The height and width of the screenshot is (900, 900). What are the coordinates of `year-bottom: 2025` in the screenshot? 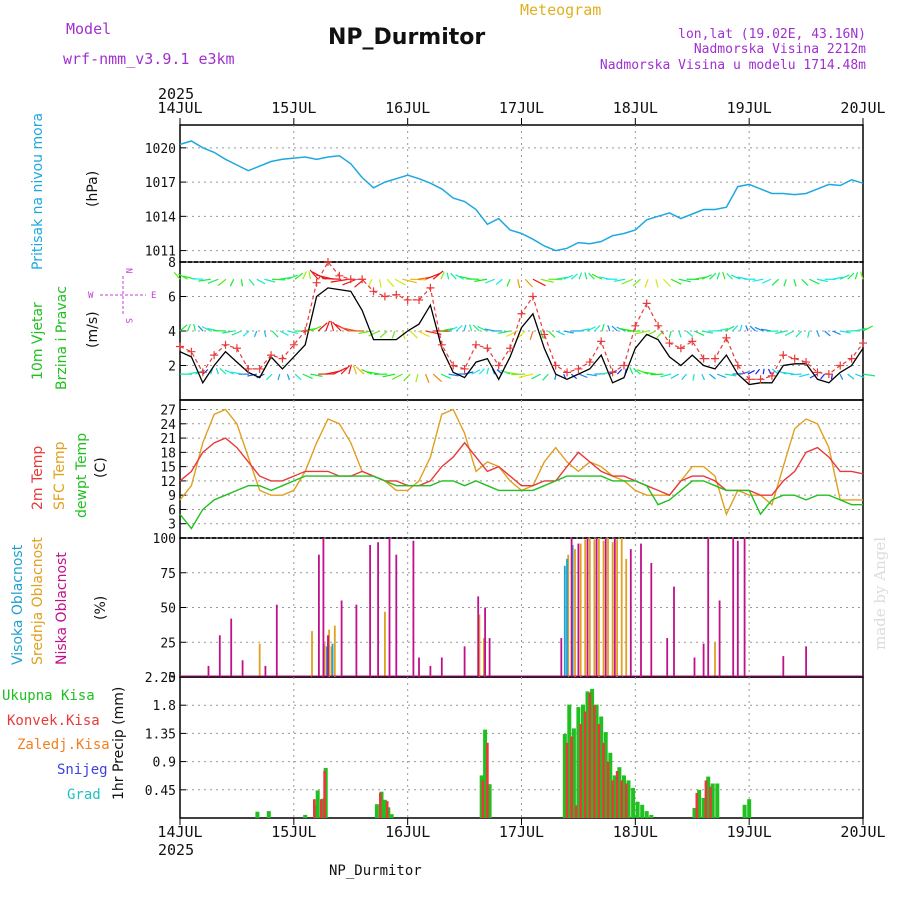 It's located at (176, 850).